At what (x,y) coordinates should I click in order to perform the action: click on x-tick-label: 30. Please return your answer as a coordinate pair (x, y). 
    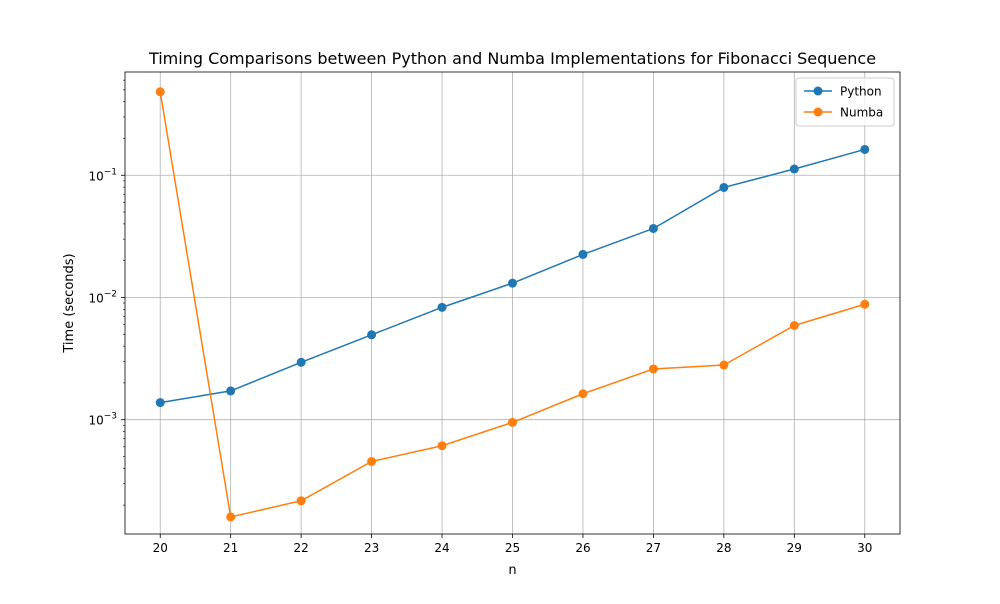
    Looking at the image, I should click on (864, 548).